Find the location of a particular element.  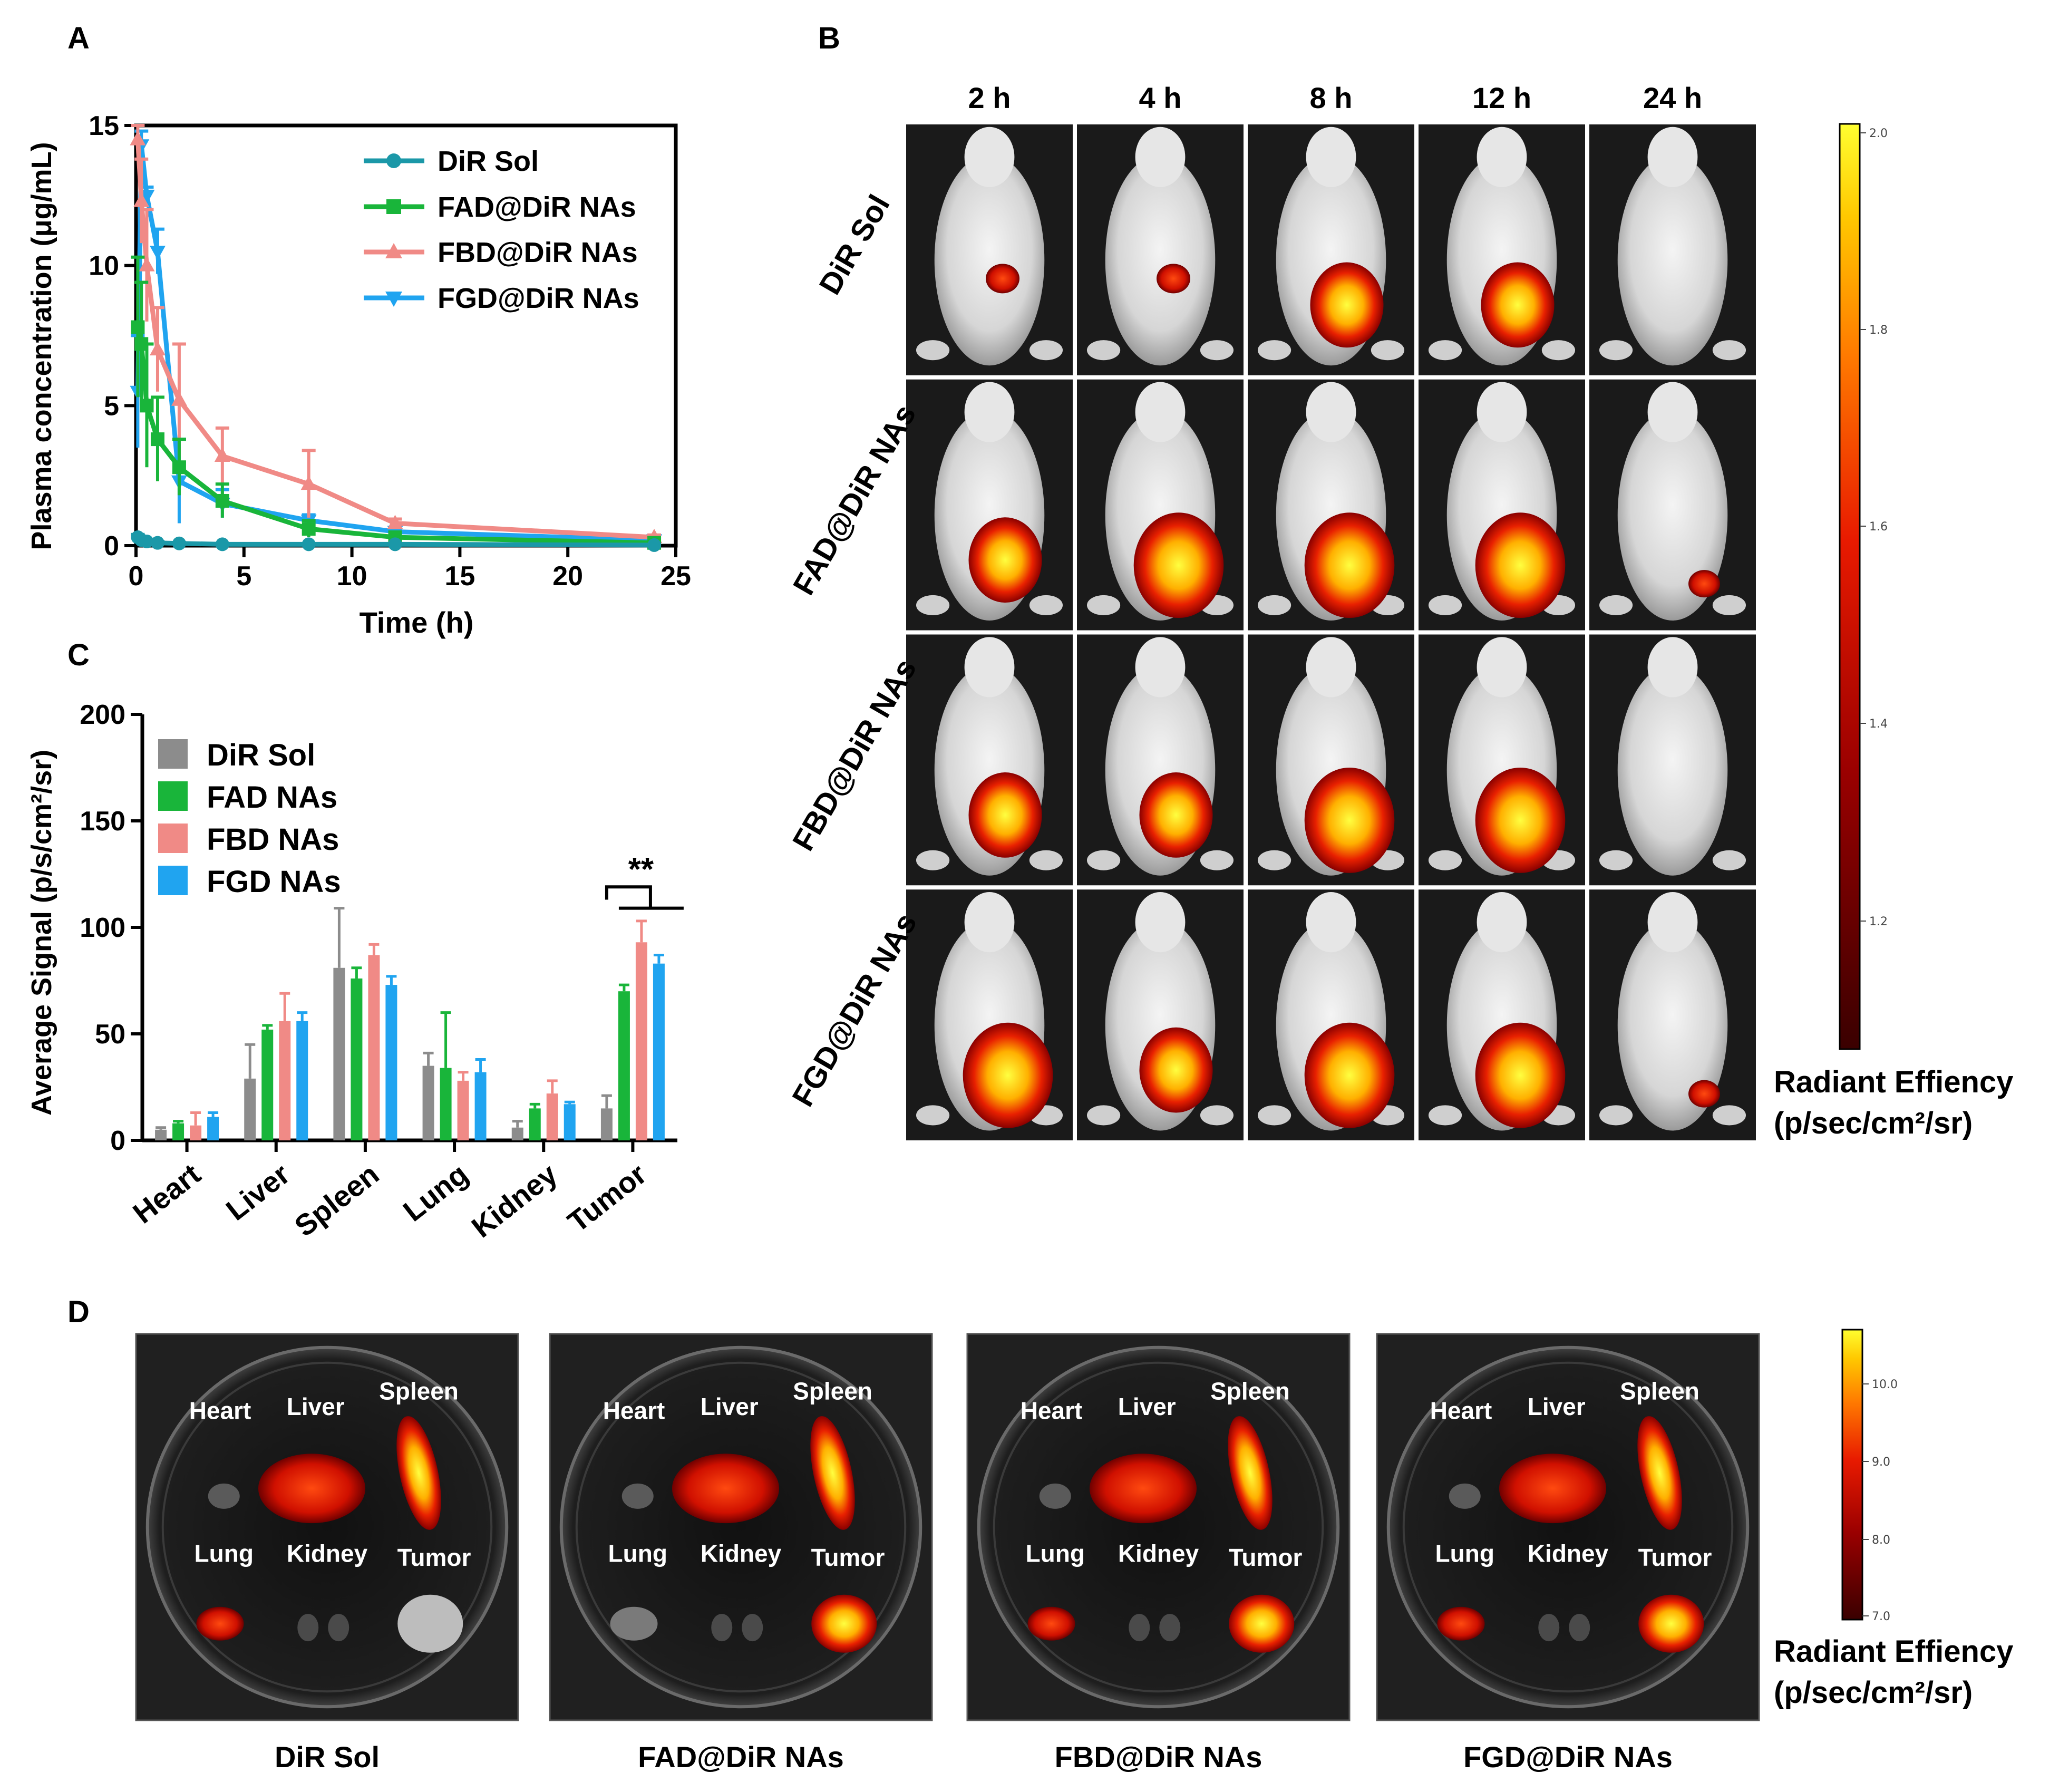

y-tick-label: 5 is located at coordinates (111, 406).